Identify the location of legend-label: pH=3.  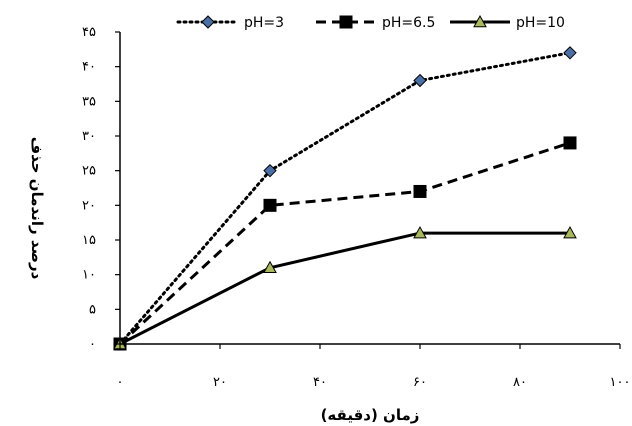
(264, 23).